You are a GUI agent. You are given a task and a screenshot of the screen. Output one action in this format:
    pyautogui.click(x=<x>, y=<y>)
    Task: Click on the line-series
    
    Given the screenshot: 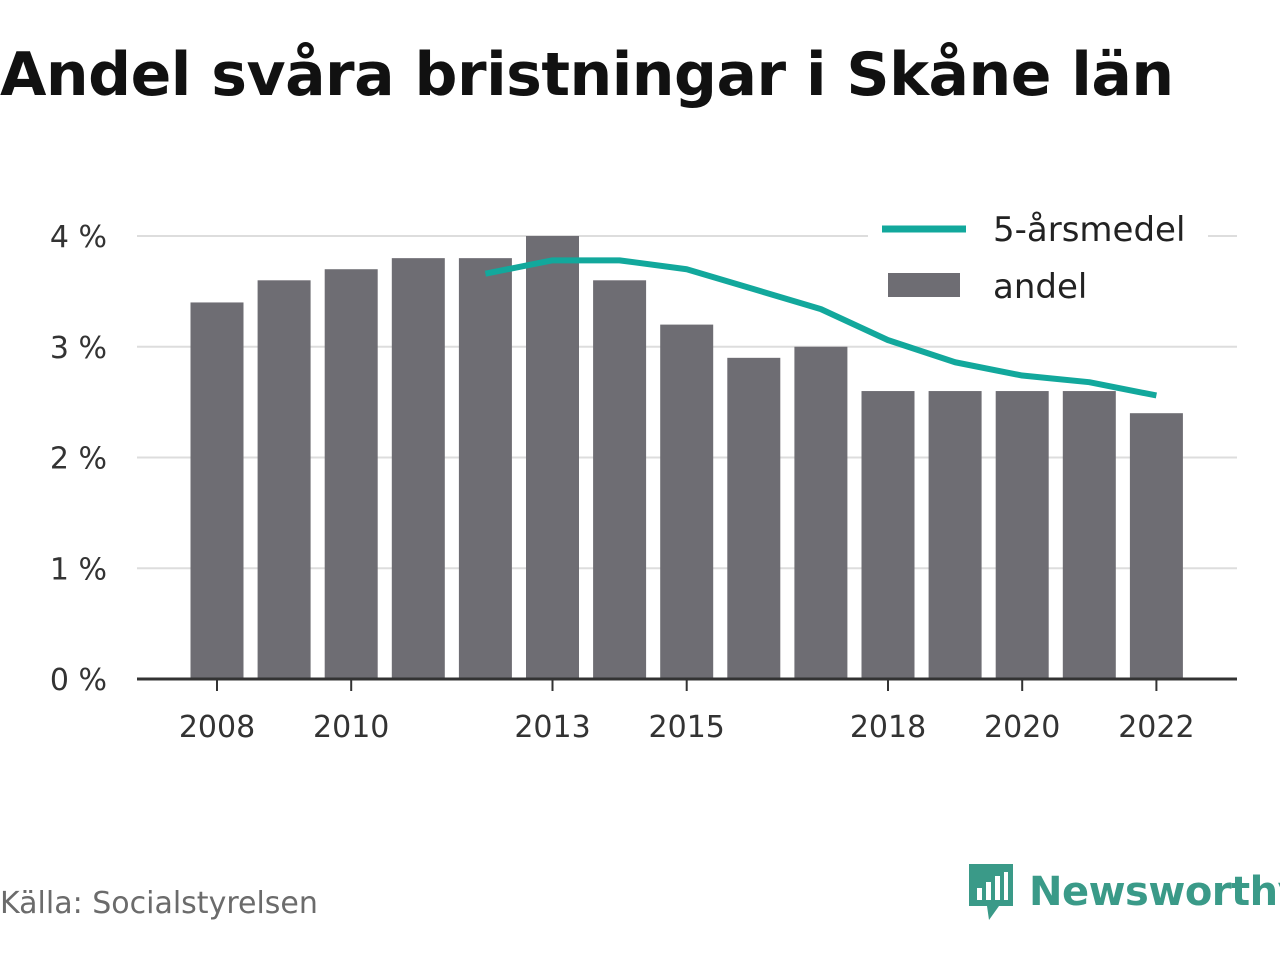 What is the action you would take?
    pyautogui.click(x=820, y=328)
    